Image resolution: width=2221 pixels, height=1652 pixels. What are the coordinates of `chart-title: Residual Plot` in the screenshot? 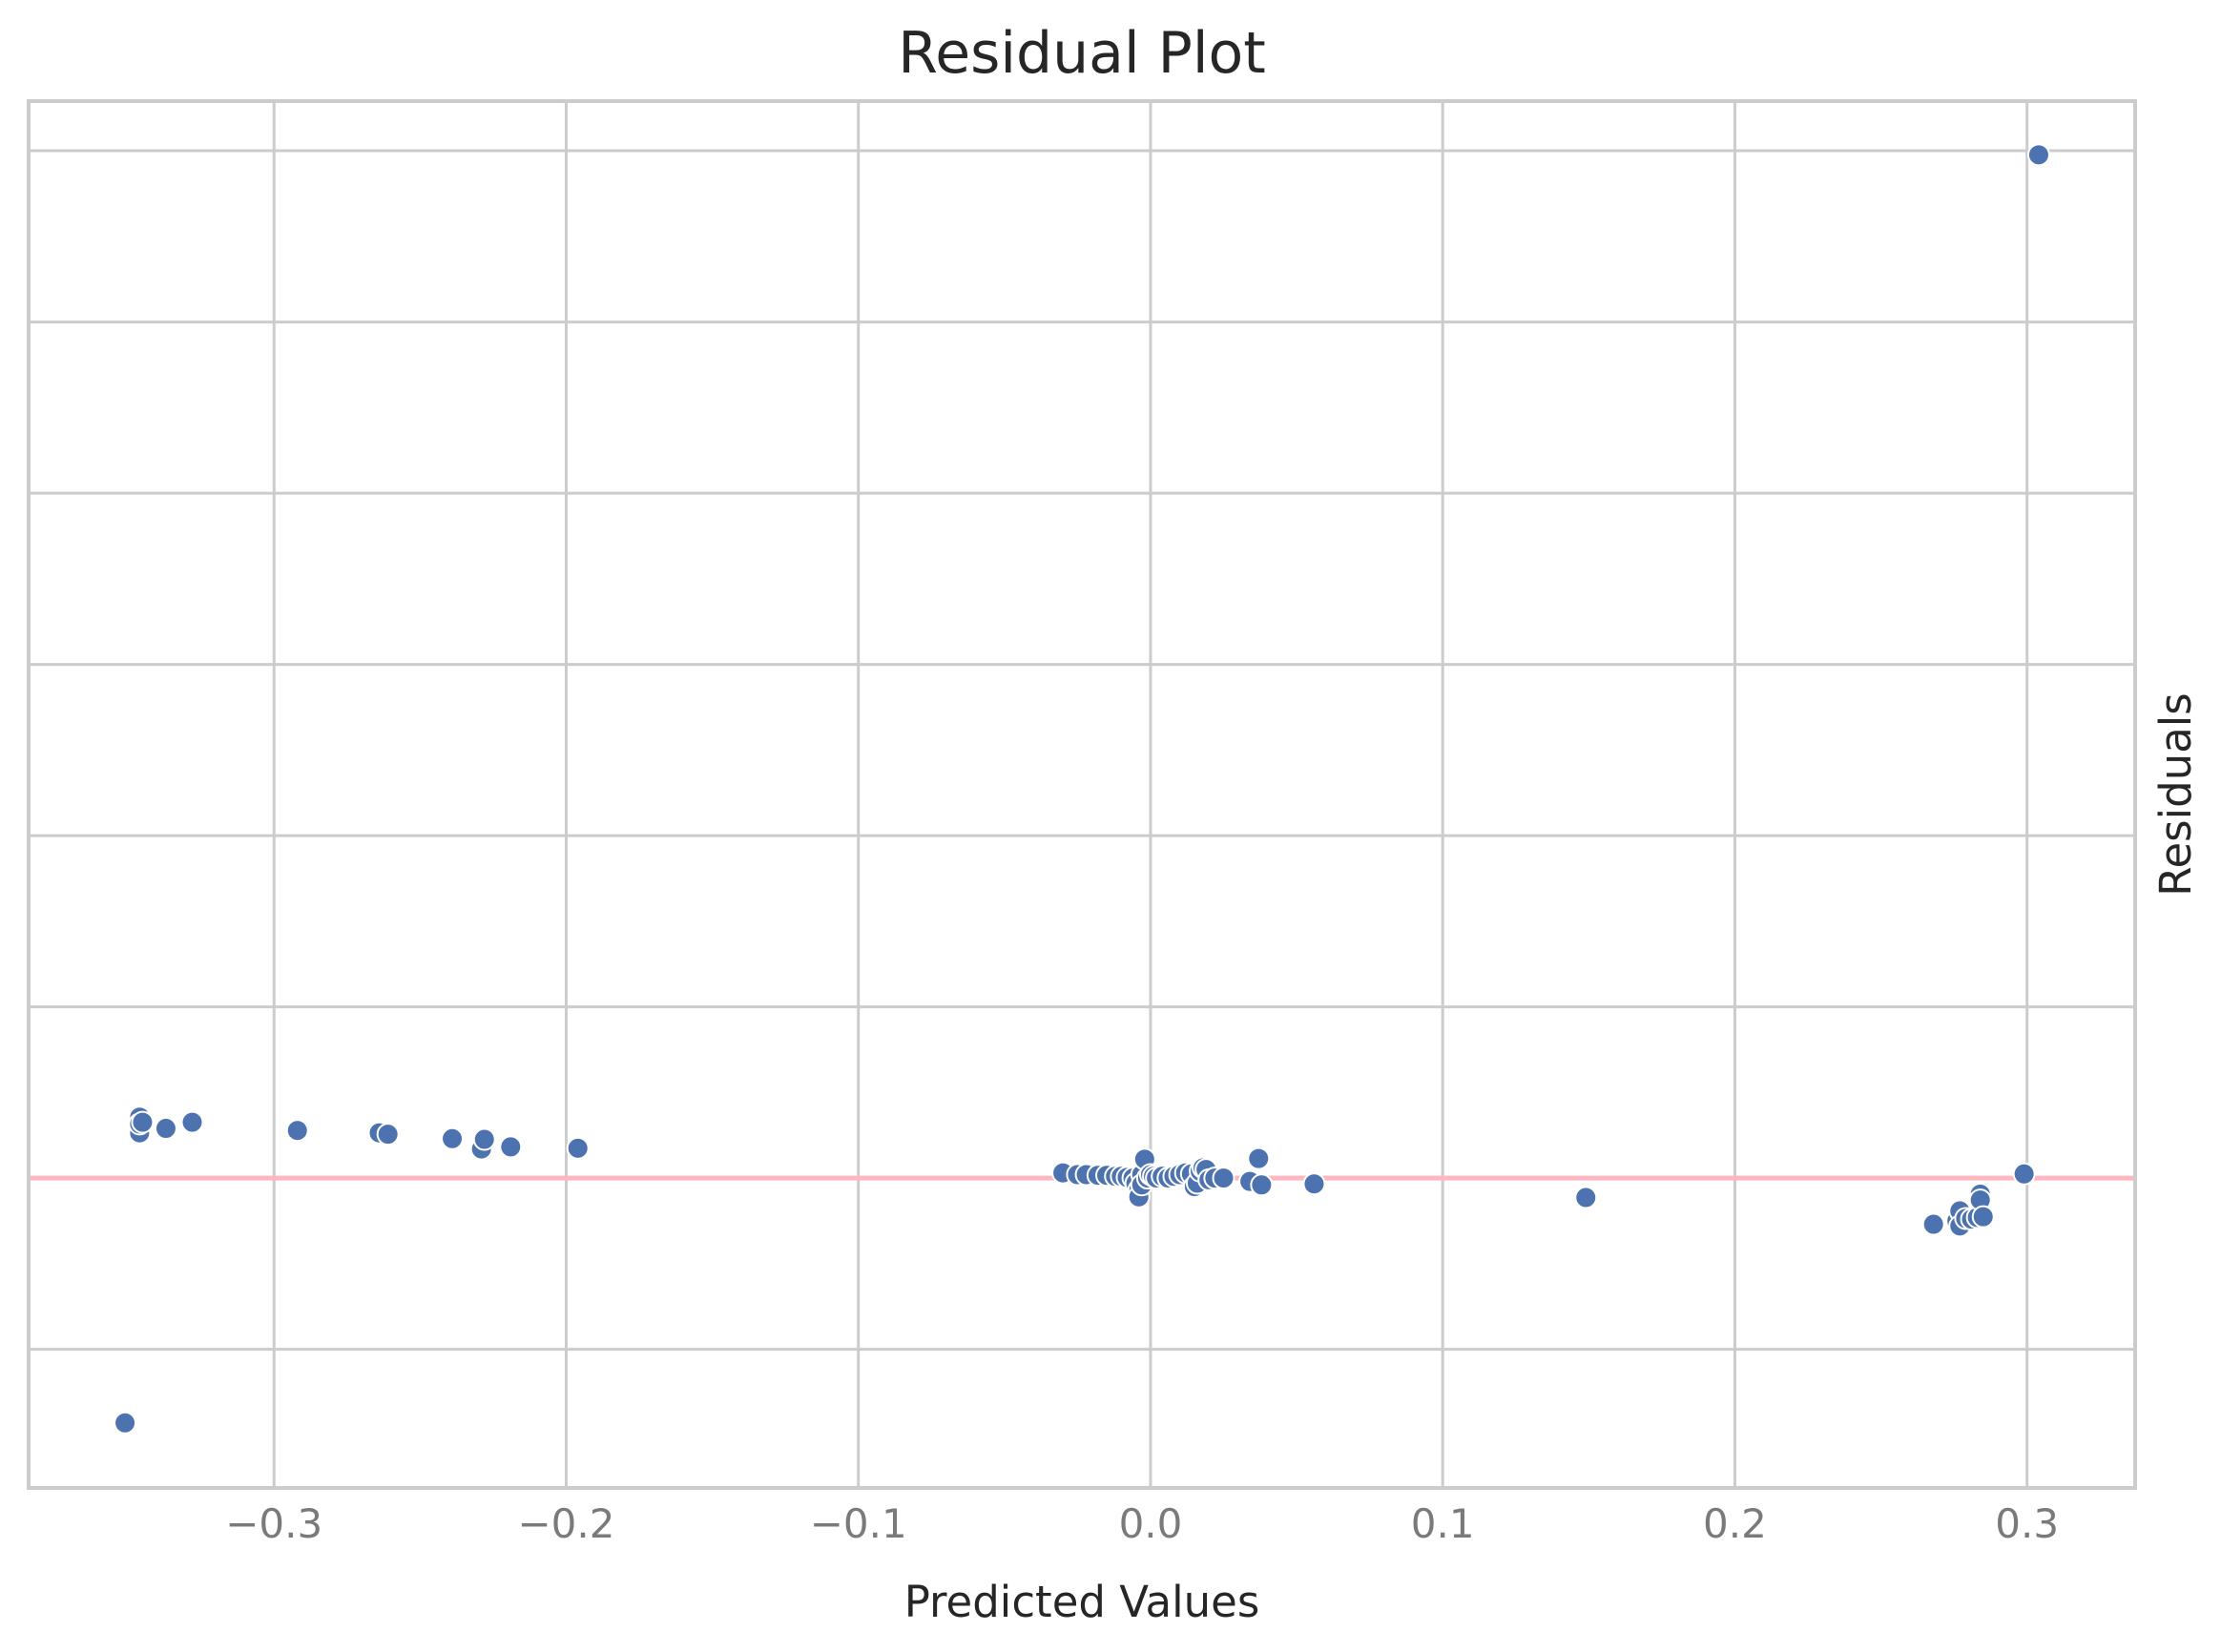 It's located at (1082, 53).